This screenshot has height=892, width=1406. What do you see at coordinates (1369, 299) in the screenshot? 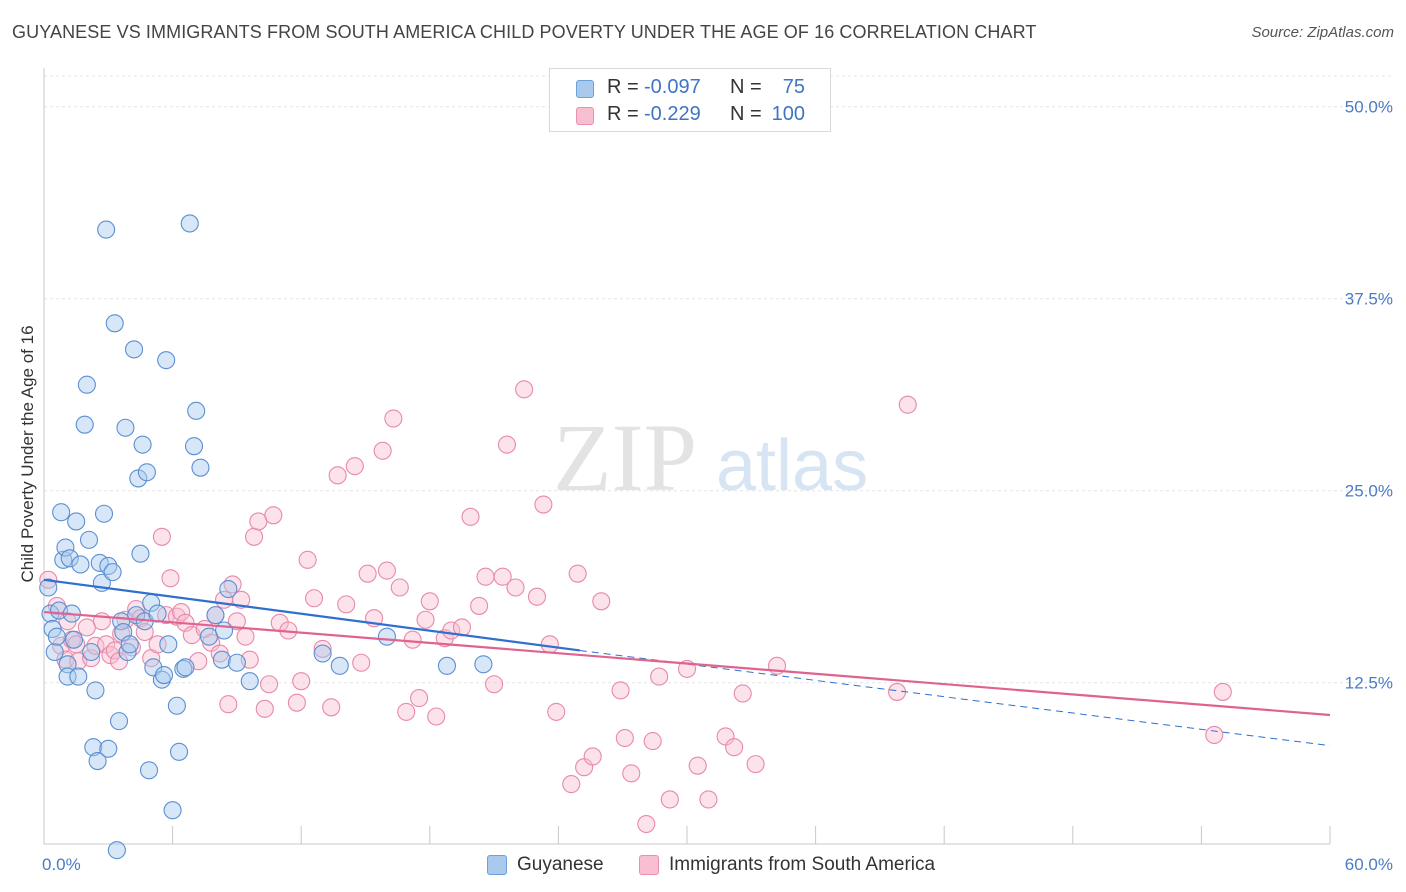
I see `y-tick-label: 37.5%` at bounding box center [1369, 299].